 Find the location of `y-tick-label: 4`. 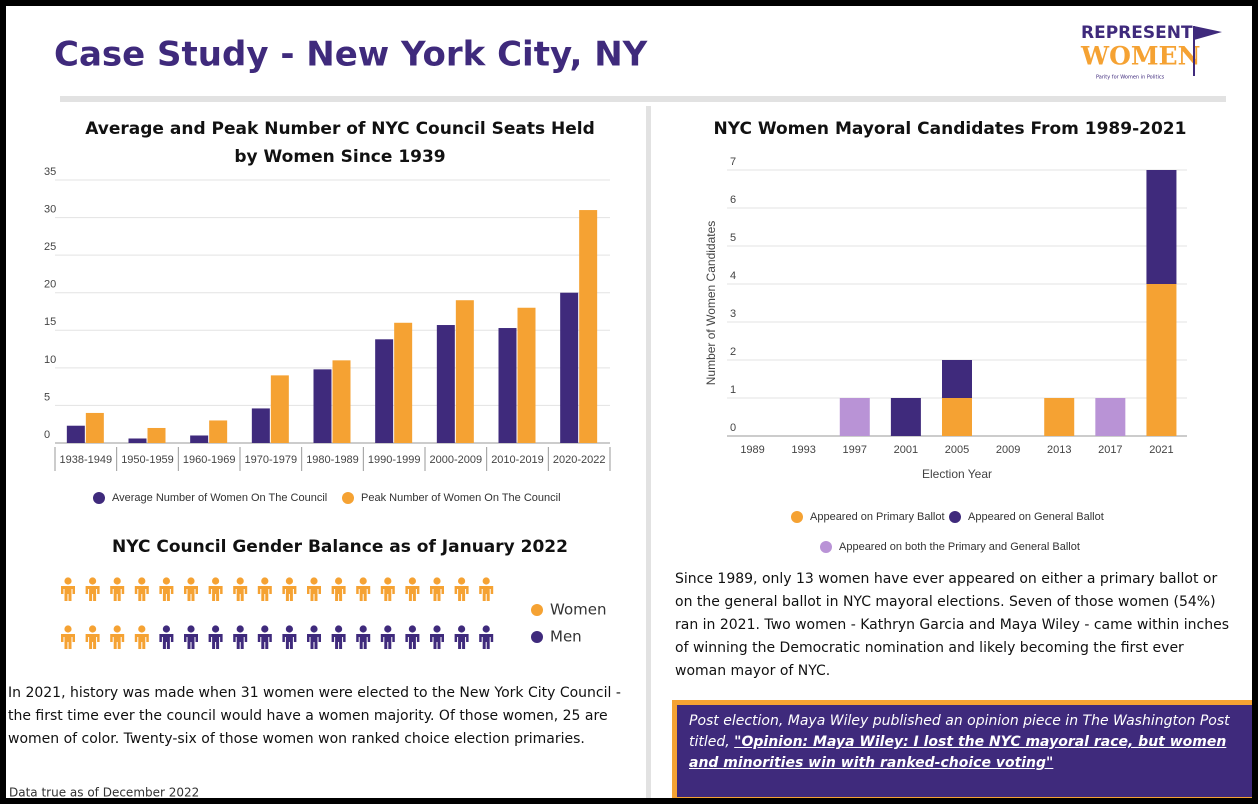

y-tick-label: 4 is located at coordinates (733, 276).